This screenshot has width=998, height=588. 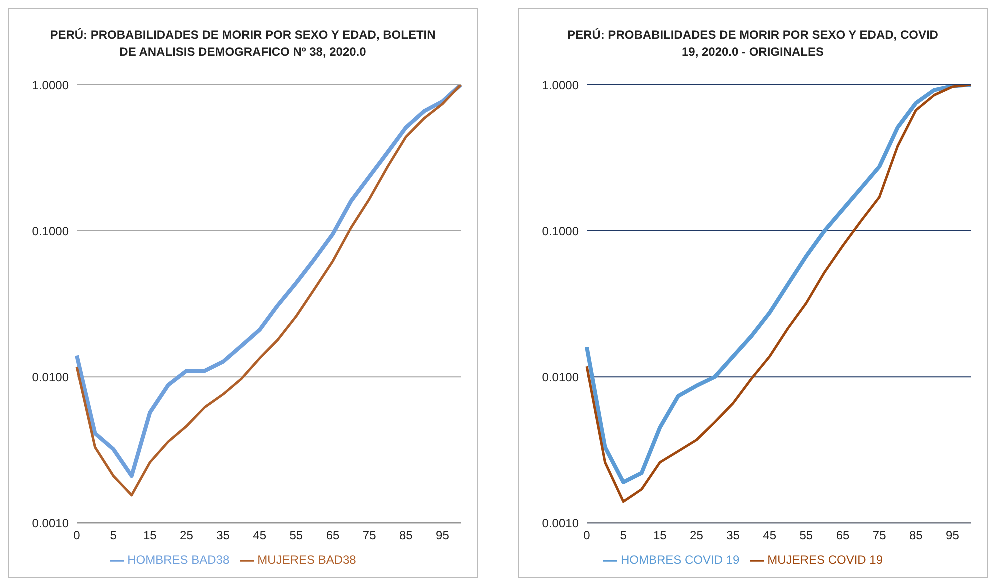 I want to click on legend-label: MUJERES COVID 19, so click(x=826, y=560).